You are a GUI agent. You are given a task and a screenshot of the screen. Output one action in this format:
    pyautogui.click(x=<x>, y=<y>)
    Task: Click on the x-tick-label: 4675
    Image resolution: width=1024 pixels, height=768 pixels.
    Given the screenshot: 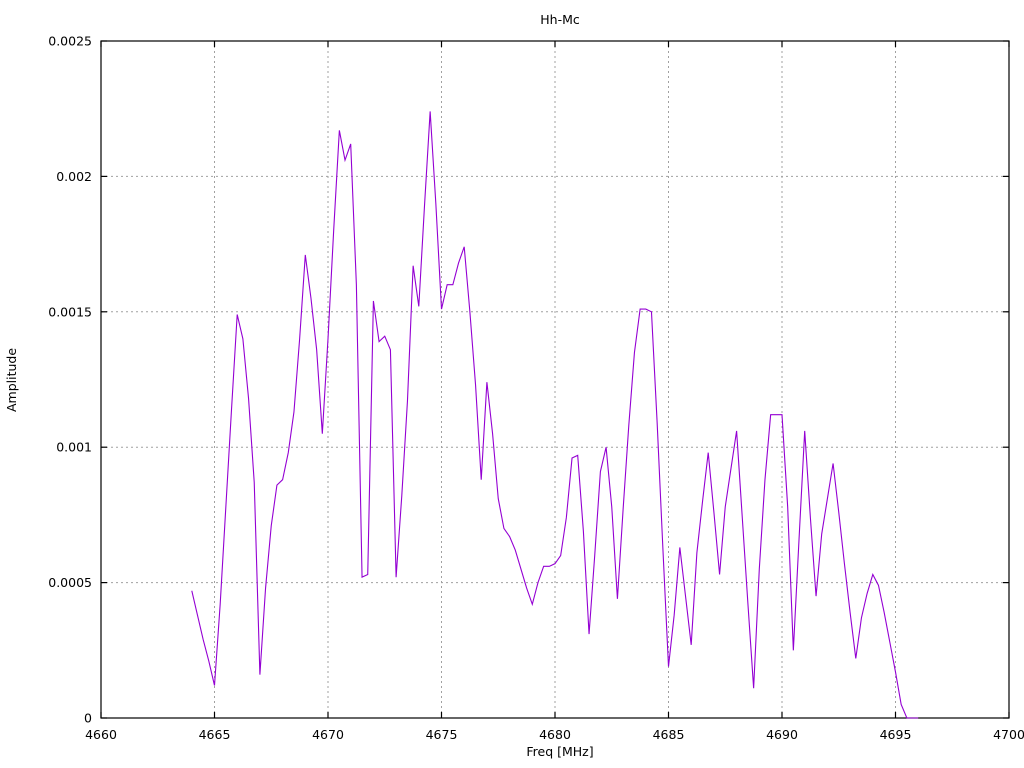 What is the action you would take?
    pyautogui.click(x=442, y=734)
    